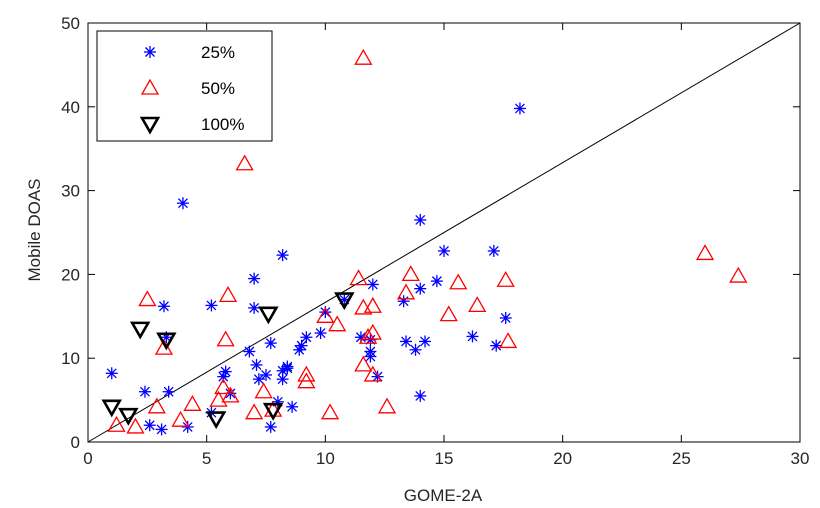 The image size is (820, 508). Describe the element at coordinates (87, 458) in the screenshot. I see `x-tick-label: 0` at that location.